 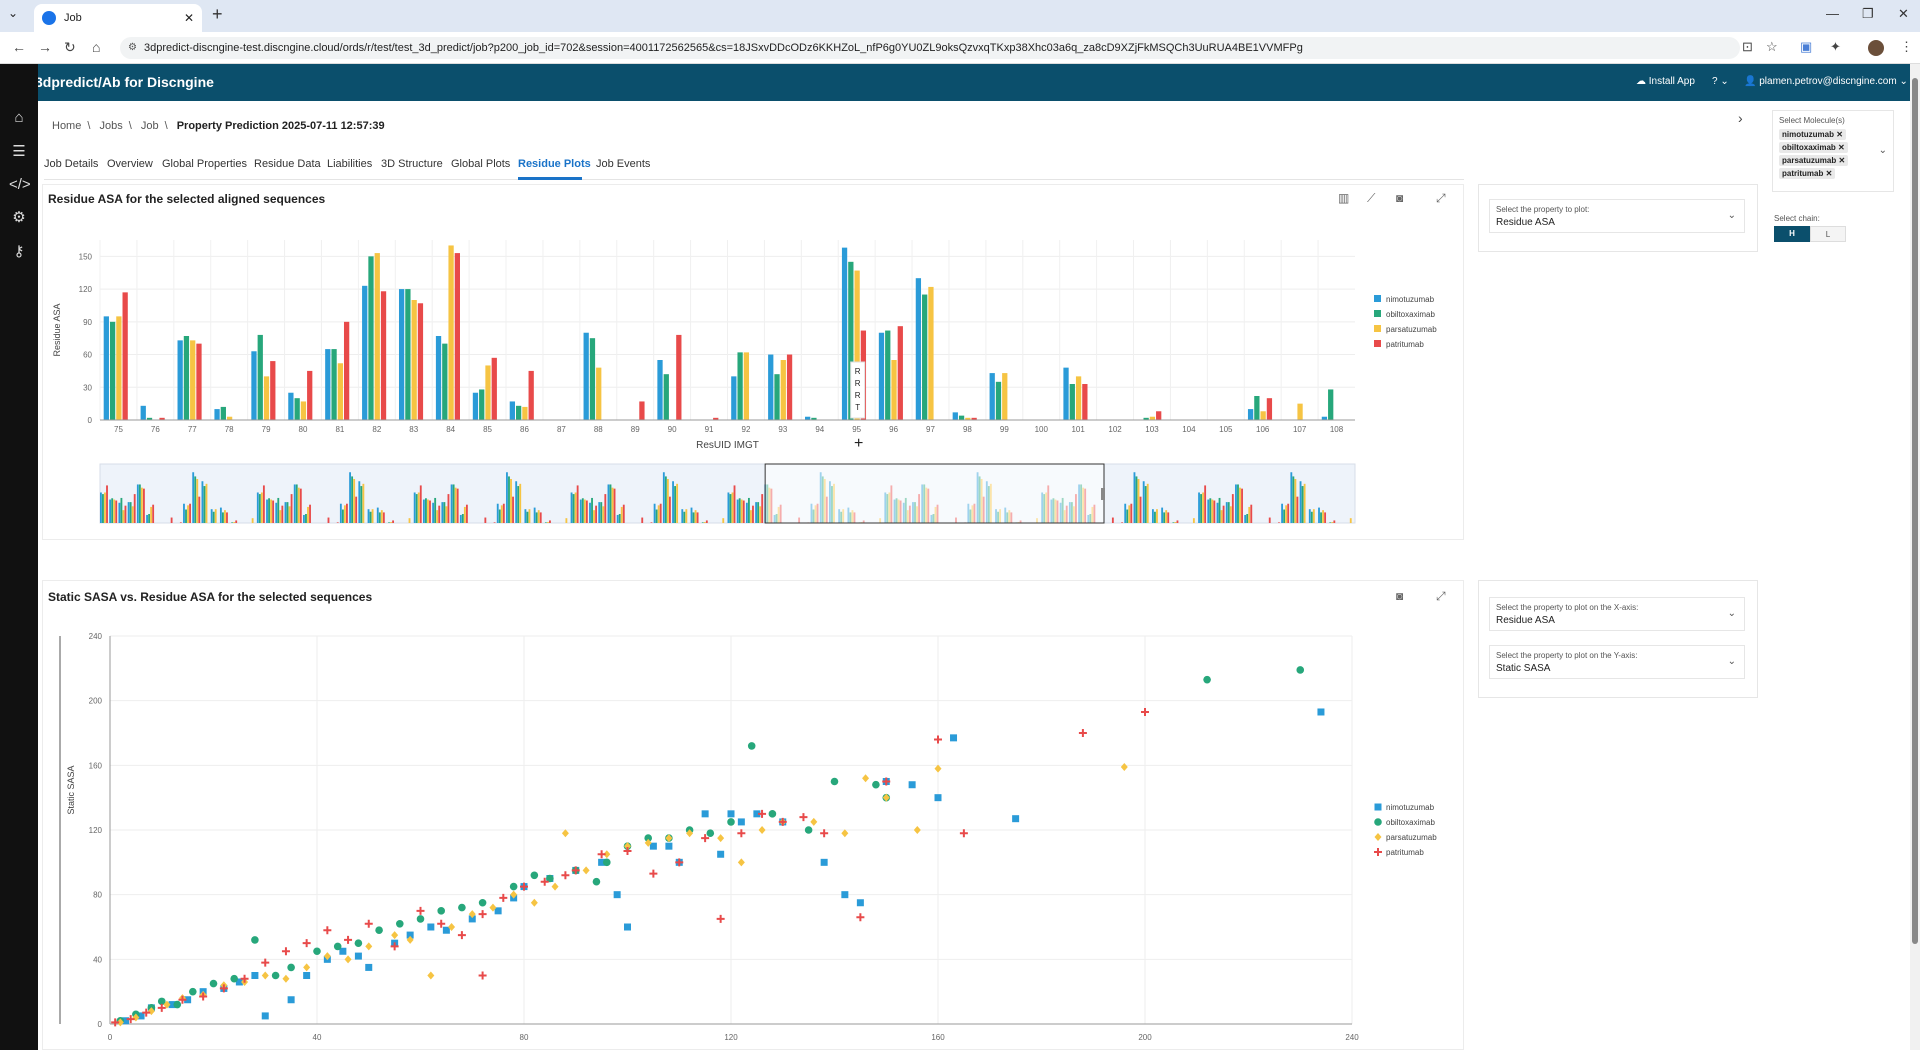 I want to click on molecule-chip: parsatuzumab ✕, so click(x=1814, y=160).